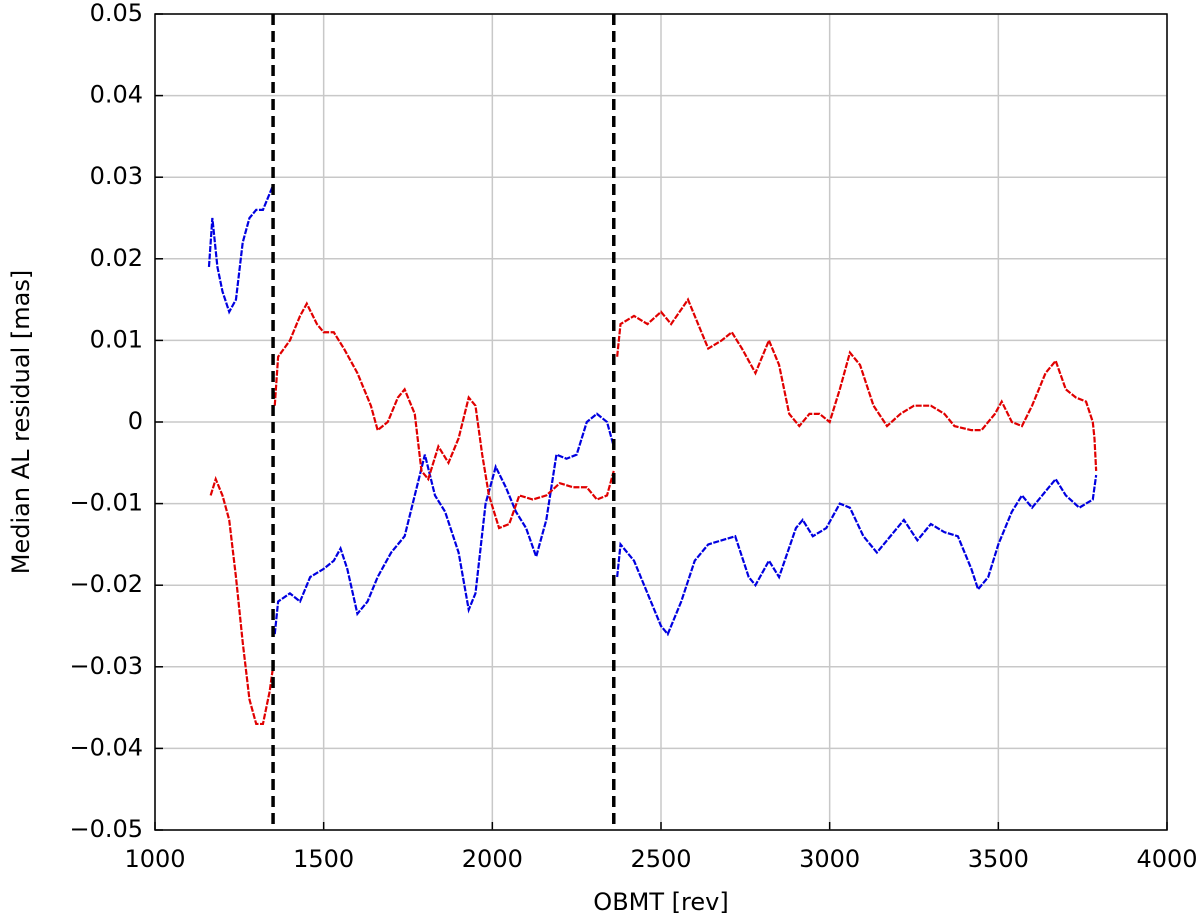  What do you see at coordinates (116, 258) in the screenshot?
I see `y-tick-label: 0.02` at bounding box center [116, 258].